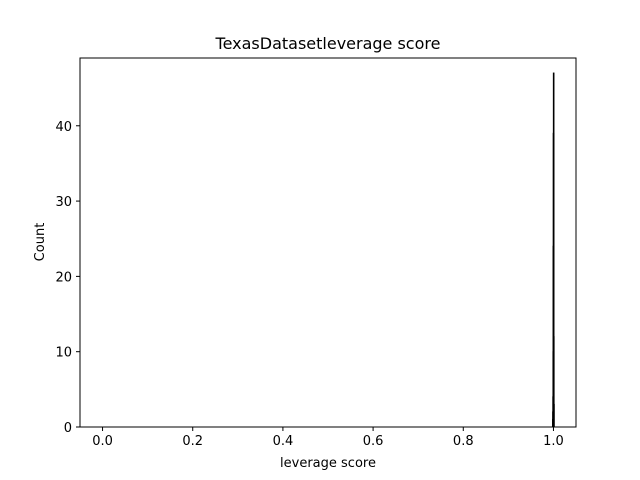 This screenshot has width=640, height=480. What do you see at coordinates (63, 127) in the screenshot?
I see `y-tick-label: 40` at bounding box center [63, 127].